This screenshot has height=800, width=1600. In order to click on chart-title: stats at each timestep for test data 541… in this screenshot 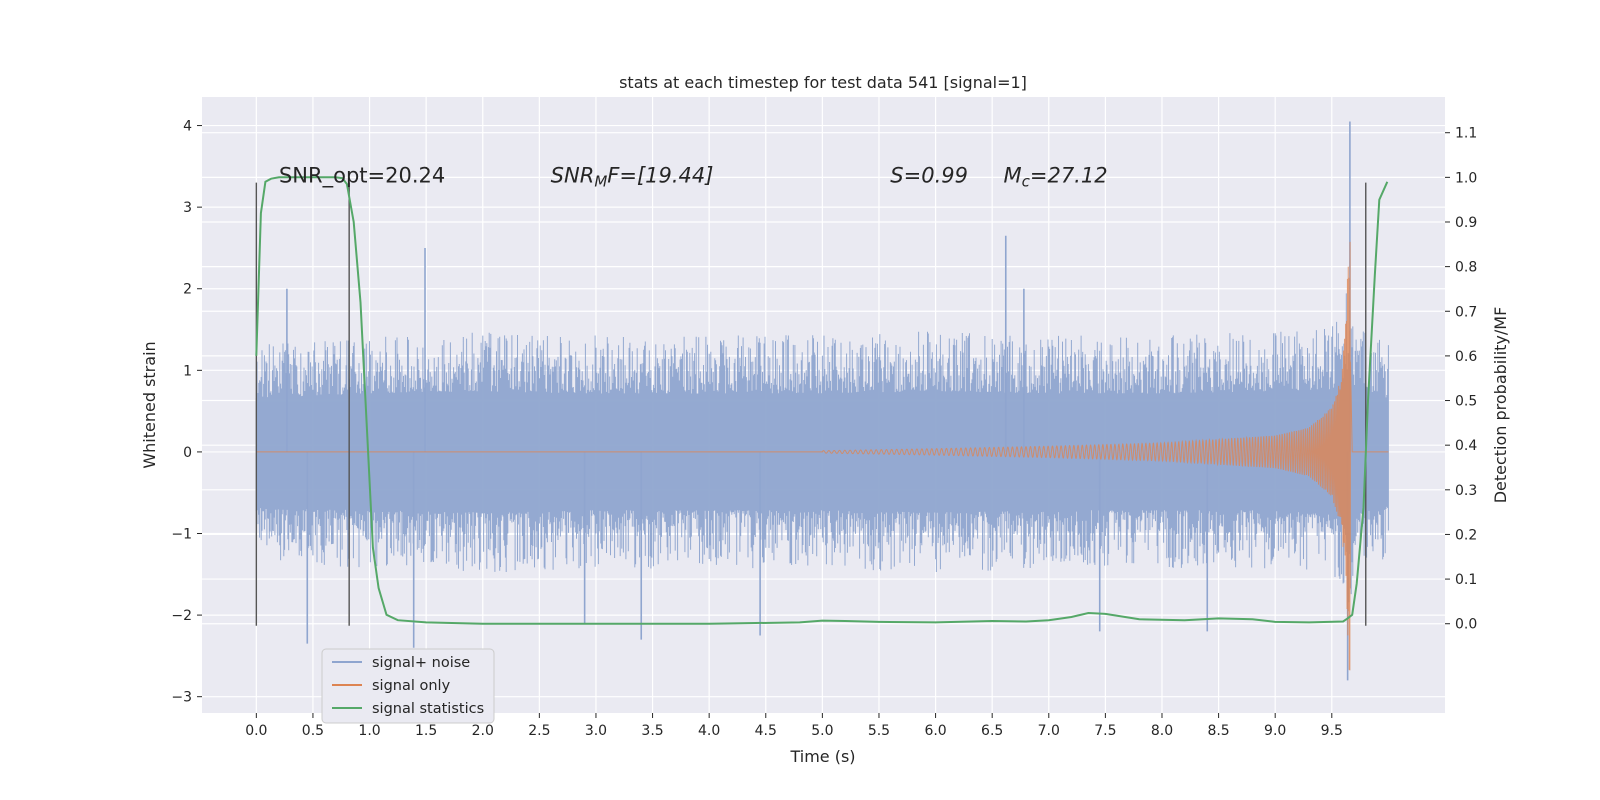, I will do `click(823, 82)`.